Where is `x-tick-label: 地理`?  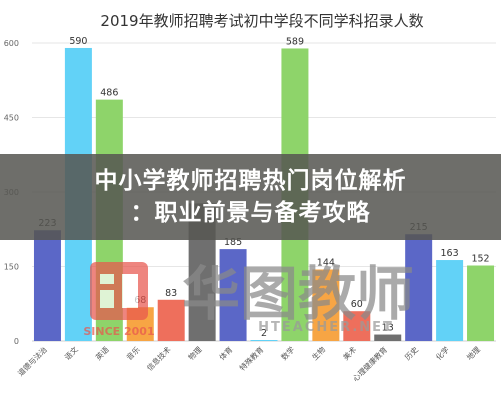 x-tick-label: 地理 is located at coordinates (473, 353).